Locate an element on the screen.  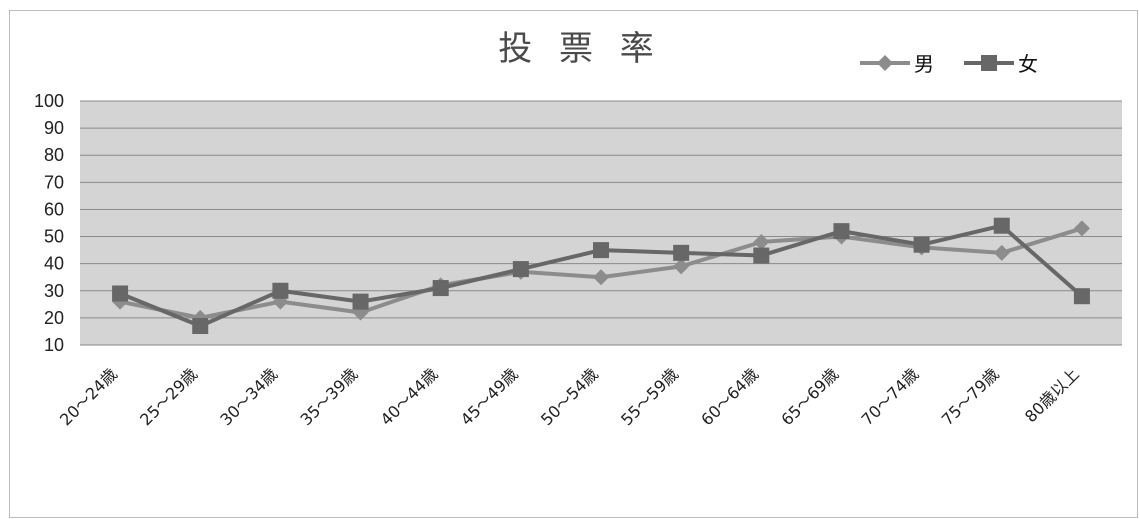
y-tick-label: 10 is located at coordinates (54, 345).